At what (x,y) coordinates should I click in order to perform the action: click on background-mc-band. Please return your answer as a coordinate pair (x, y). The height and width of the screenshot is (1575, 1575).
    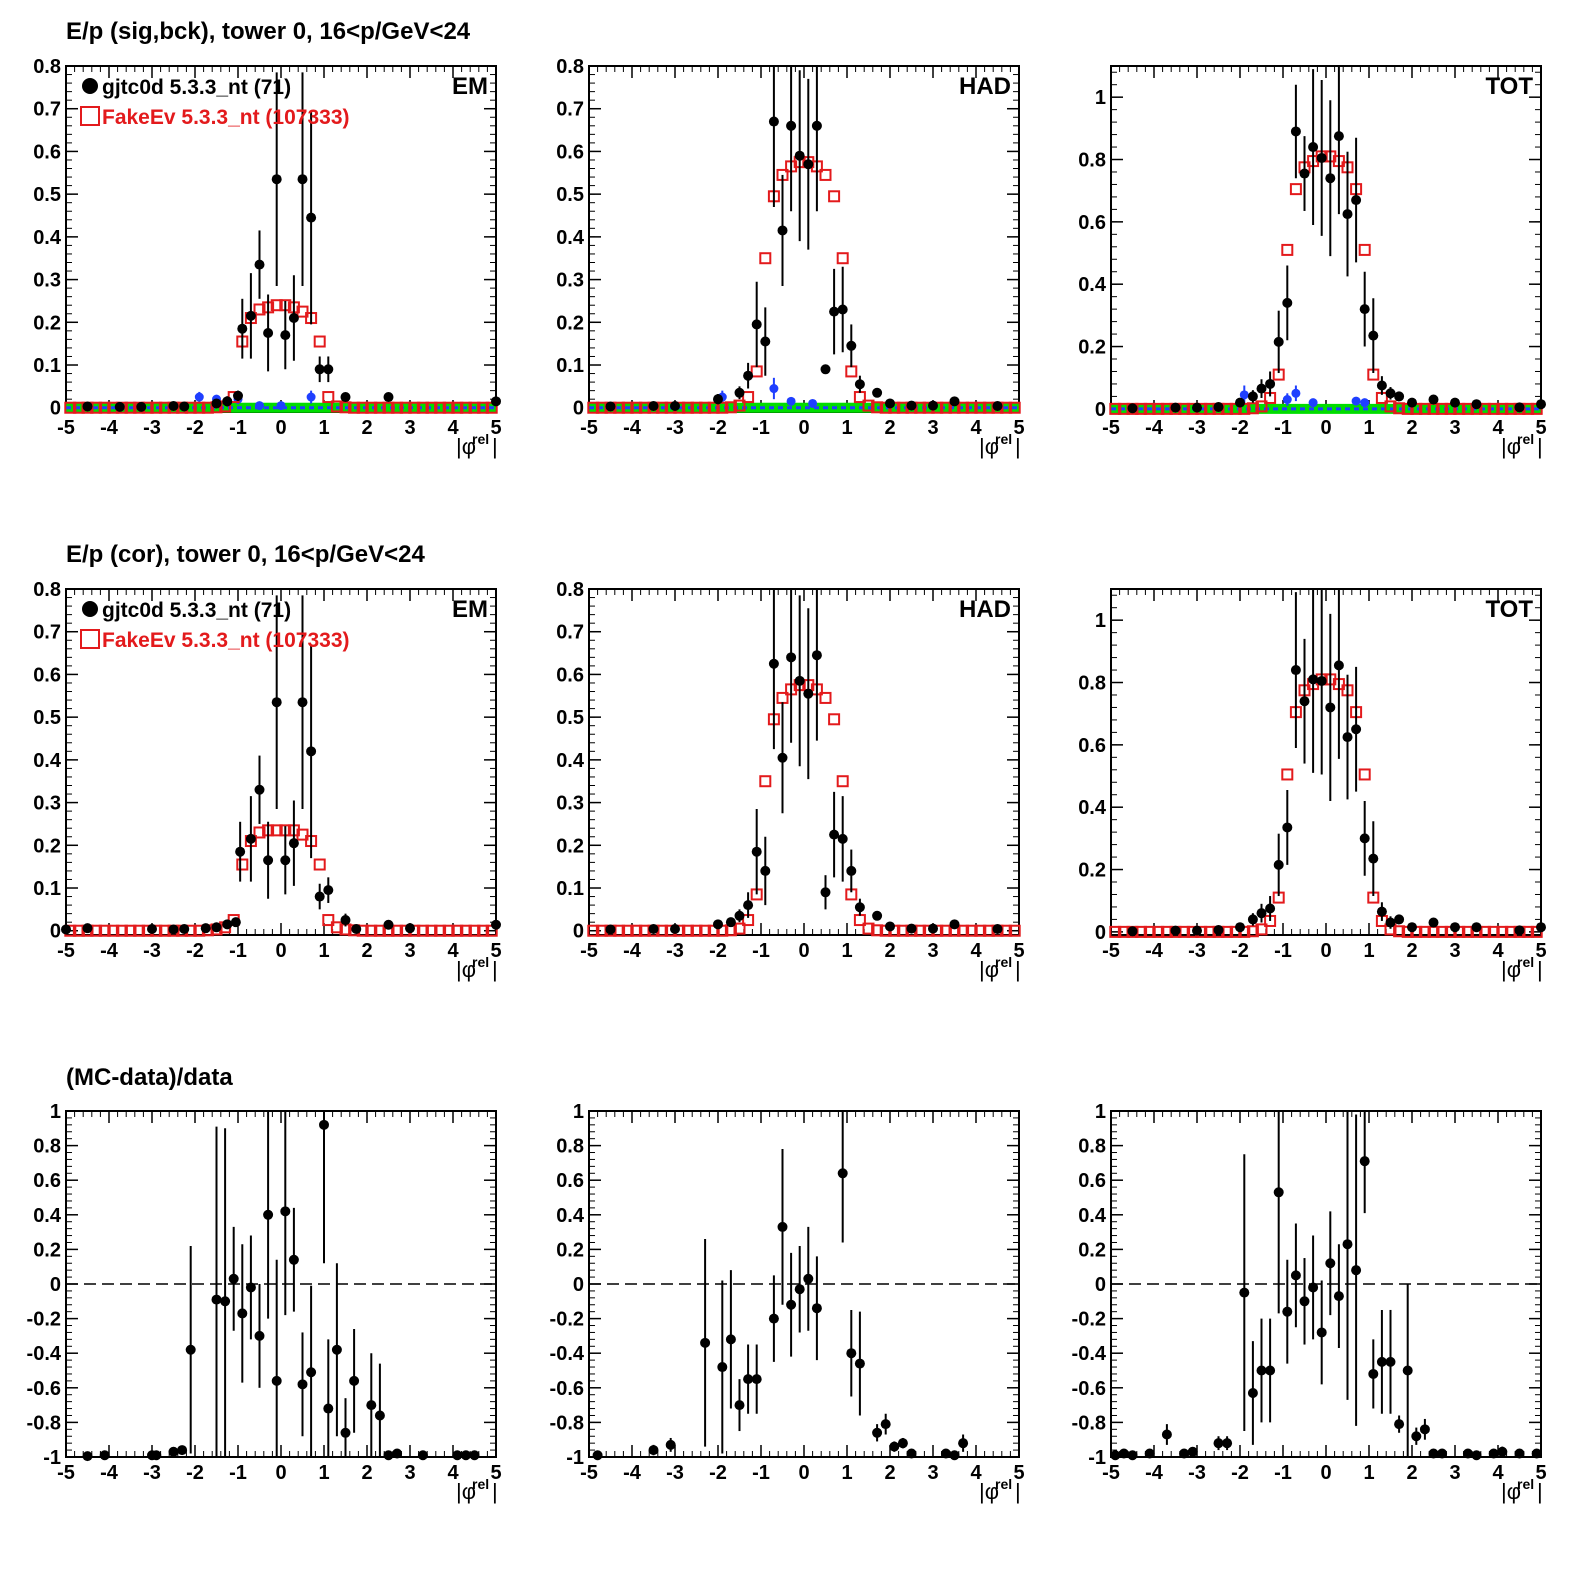
    Looking at the image, I should click on (804, 407).